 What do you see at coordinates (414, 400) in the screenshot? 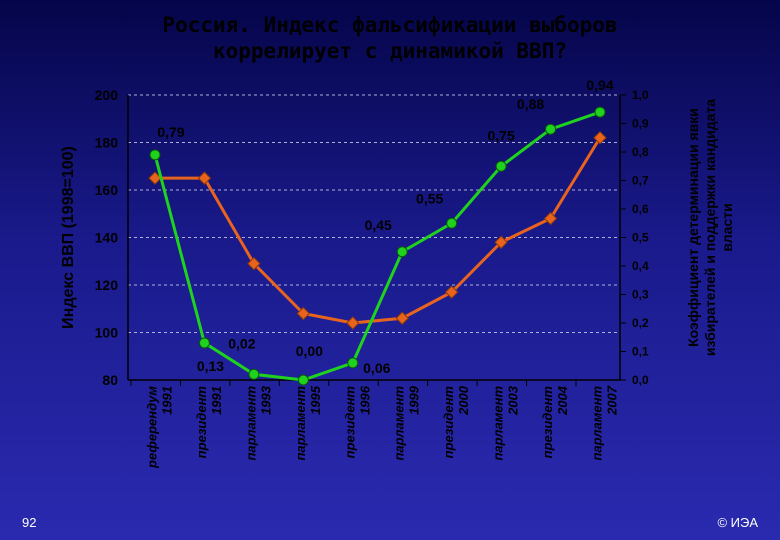
I see `x-tick-label-line: 1999` at bounding box center [414, 400].